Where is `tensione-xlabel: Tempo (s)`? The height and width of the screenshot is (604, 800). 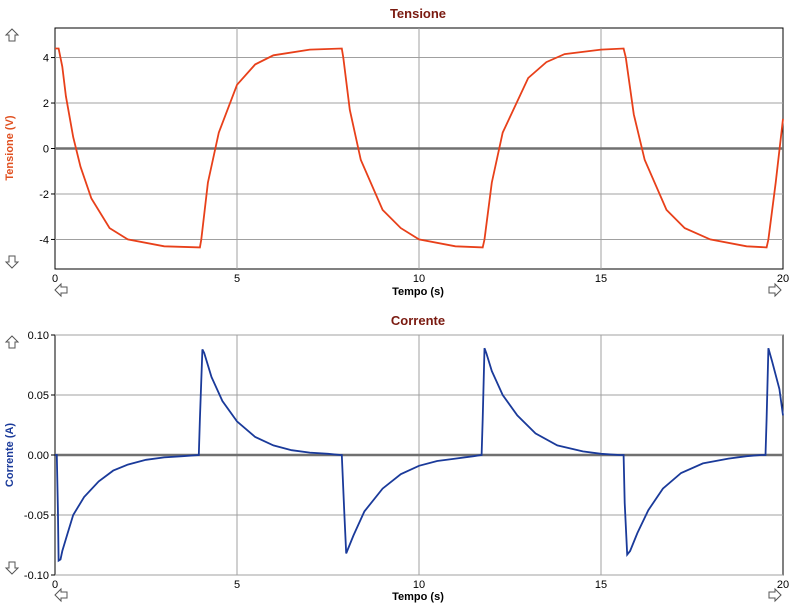 tensione-xlabel: Tempo (s) is located at coordinates (418, 292).